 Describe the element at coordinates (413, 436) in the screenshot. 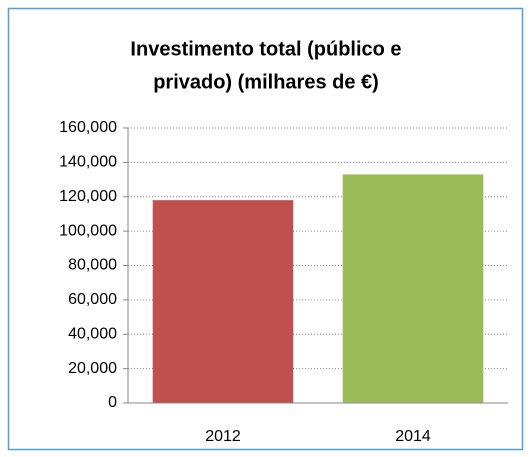

I see `x-tick-label: 2014` at that location.